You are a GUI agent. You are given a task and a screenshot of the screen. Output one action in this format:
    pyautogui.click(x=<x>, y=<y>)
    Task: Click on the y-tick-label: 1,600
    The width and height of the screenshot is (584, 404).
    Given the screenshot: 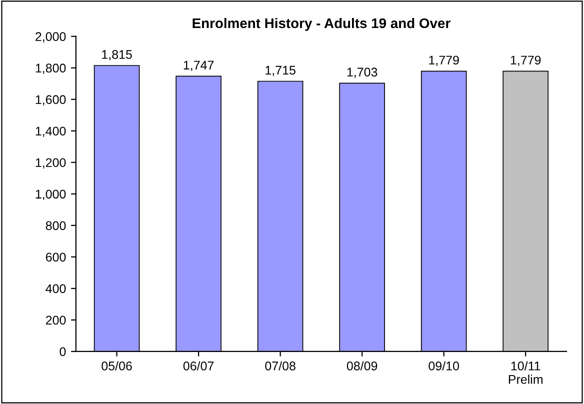 What is the action you would take?
    pyautogui.click(x=51, y=100)
    